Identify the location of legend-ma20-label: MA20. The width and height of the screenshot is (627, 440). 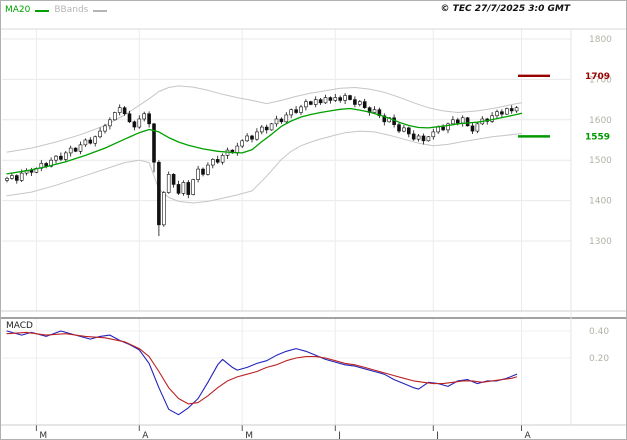
(18, 10).